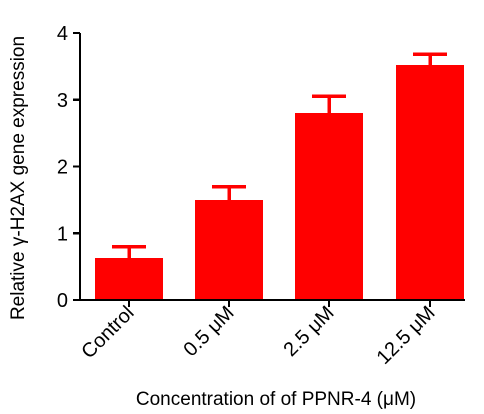 Image resolution: width=484 pixels, height=414 pixels. Describe the element at coordinates (308, 331) in the screenshot. I see `x-tick-label-2: 2.5 μM` at that location.